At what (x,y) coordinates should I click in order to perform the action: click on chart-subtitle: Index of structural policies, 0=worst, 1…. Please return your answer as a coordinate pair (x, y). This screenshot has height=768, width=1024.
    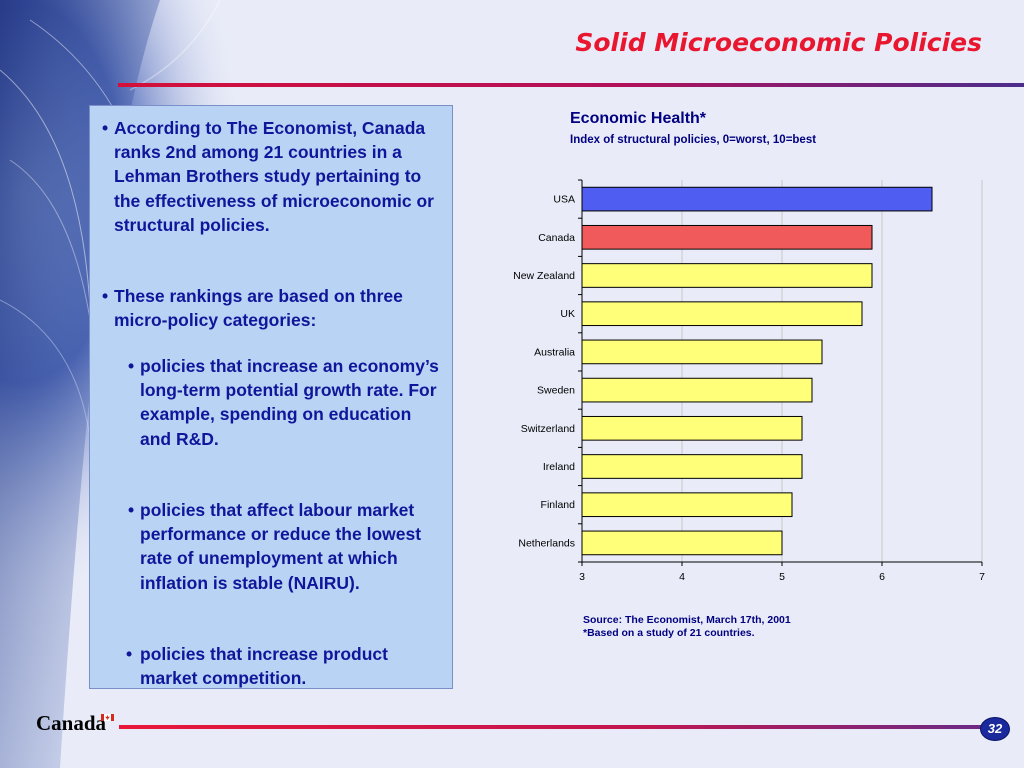
    Looking at the image, I should click on (693, 140).